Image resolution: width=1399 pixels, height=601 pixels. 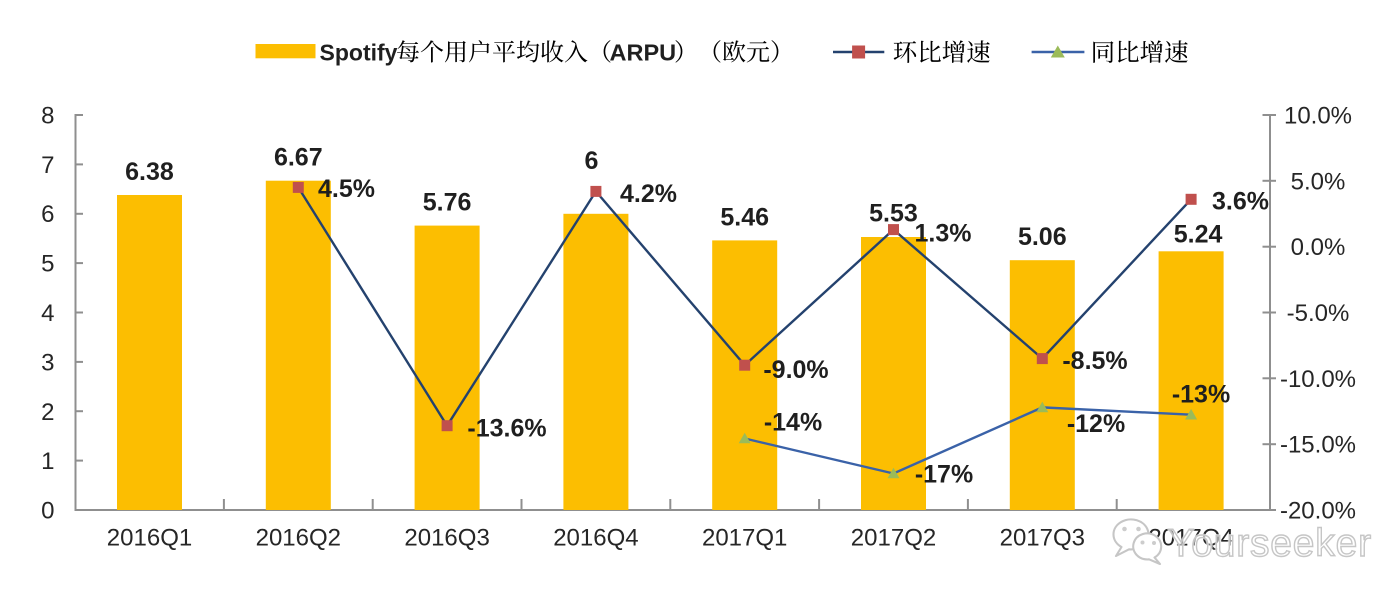 What do you see at coordinates (1270, 543) in the screenshot?
I see `svg-text: Yourseeker` at bounding box center [1270, 543].